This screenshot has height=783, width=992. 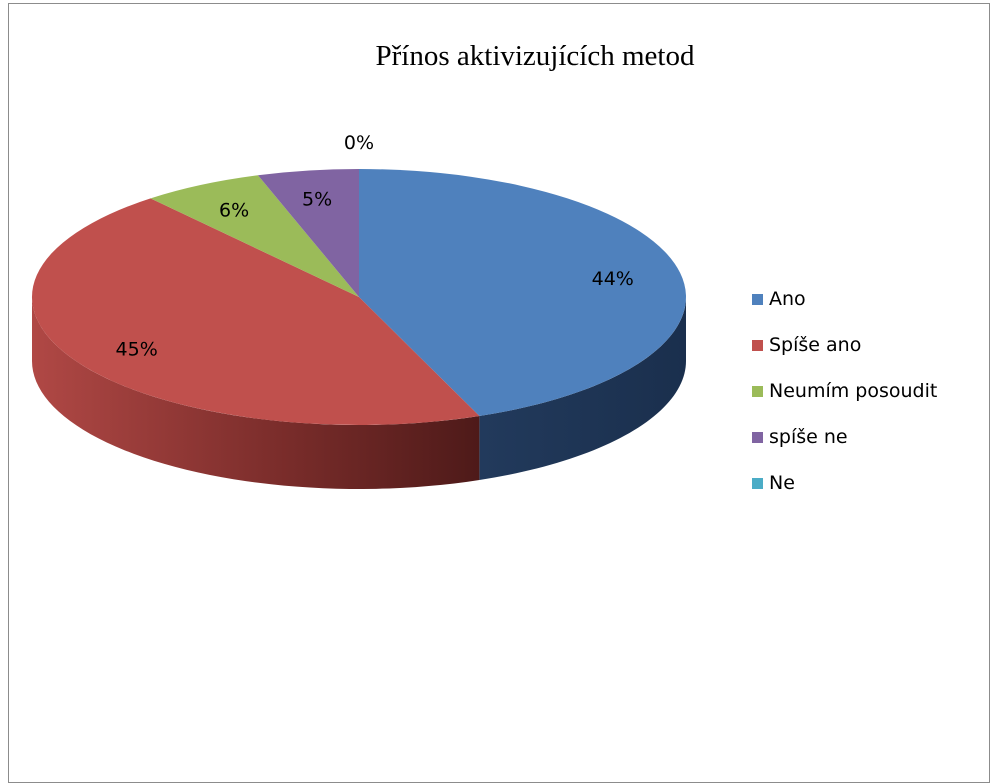 I want to click on pie-slice-spise-ano, so click(x=255, y=312).